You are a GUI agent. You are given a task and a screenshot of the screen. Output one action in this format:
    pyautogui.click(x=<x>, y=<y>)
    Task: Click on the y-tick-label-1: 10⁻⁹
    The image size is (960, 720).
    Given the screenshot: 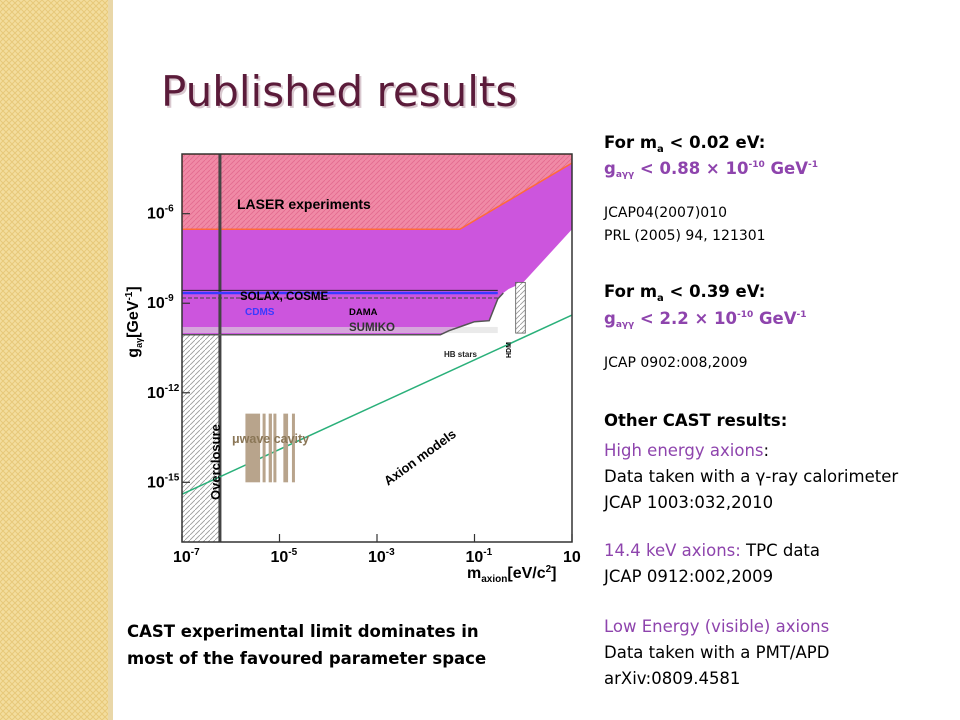 What is the action you would take?
    pyautogui.click(x=160, y=302)
    